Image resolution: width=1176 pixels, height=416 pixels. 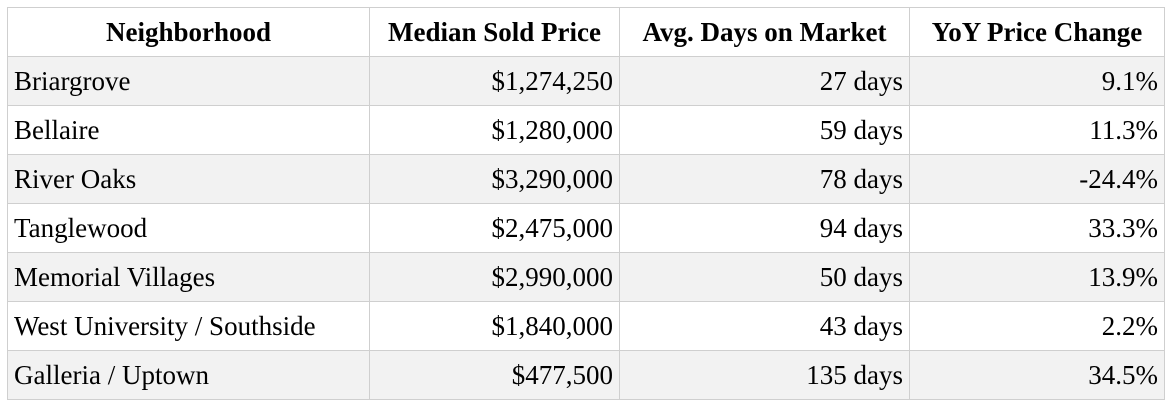 I want to click on table-row: River Oaks $3,290,000 78 days -24.4%, so click(x=586, y=179).